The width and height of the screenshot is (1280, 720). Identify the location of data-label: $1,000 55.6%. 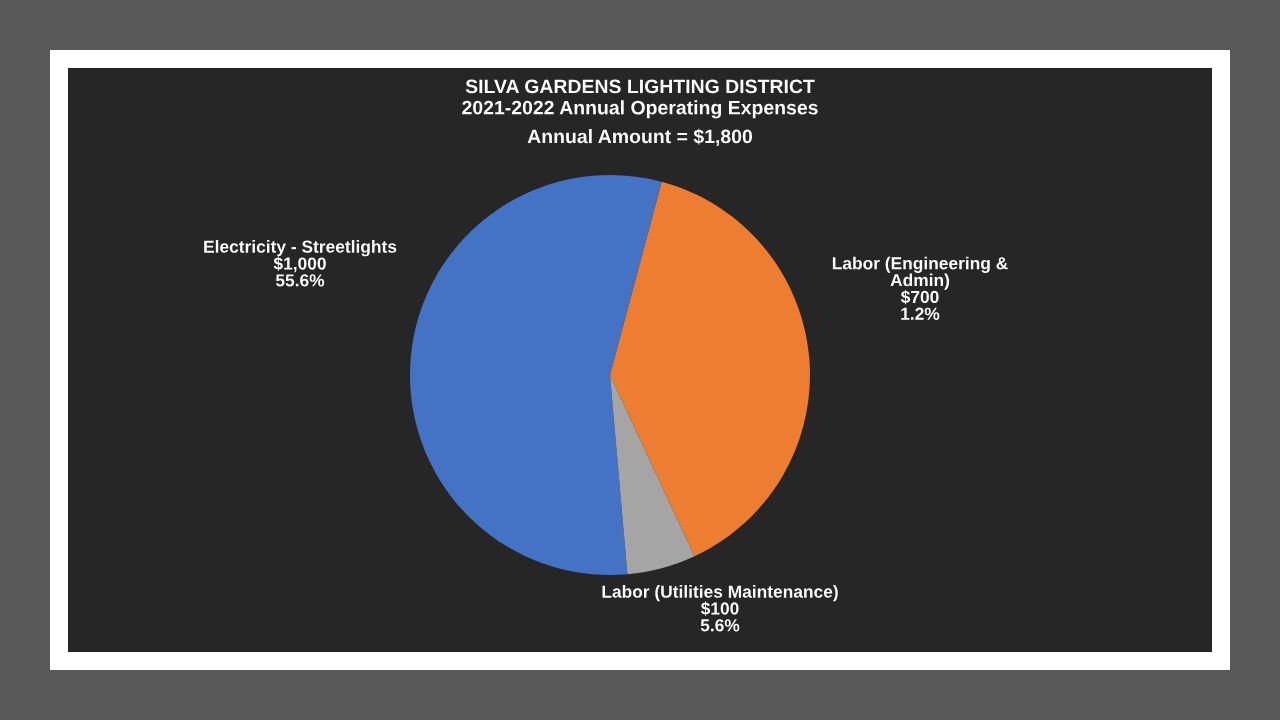
(299, 271).